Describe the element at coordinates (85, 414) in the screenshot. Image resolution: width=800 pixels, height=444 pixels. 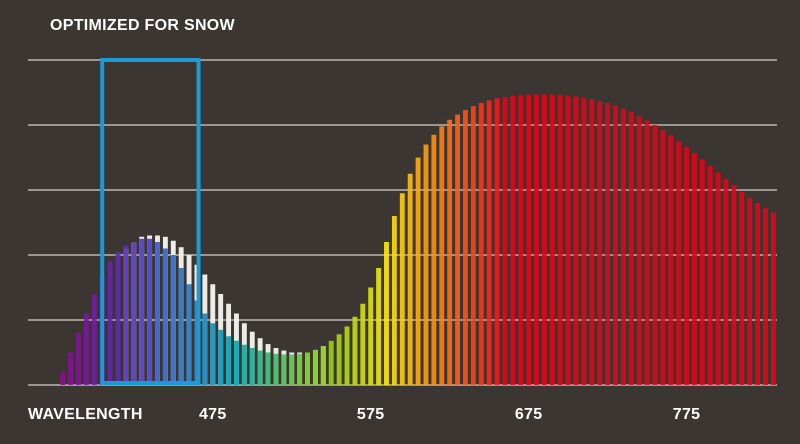
I see `x-axis-label: WAVELENGTH` at that location.